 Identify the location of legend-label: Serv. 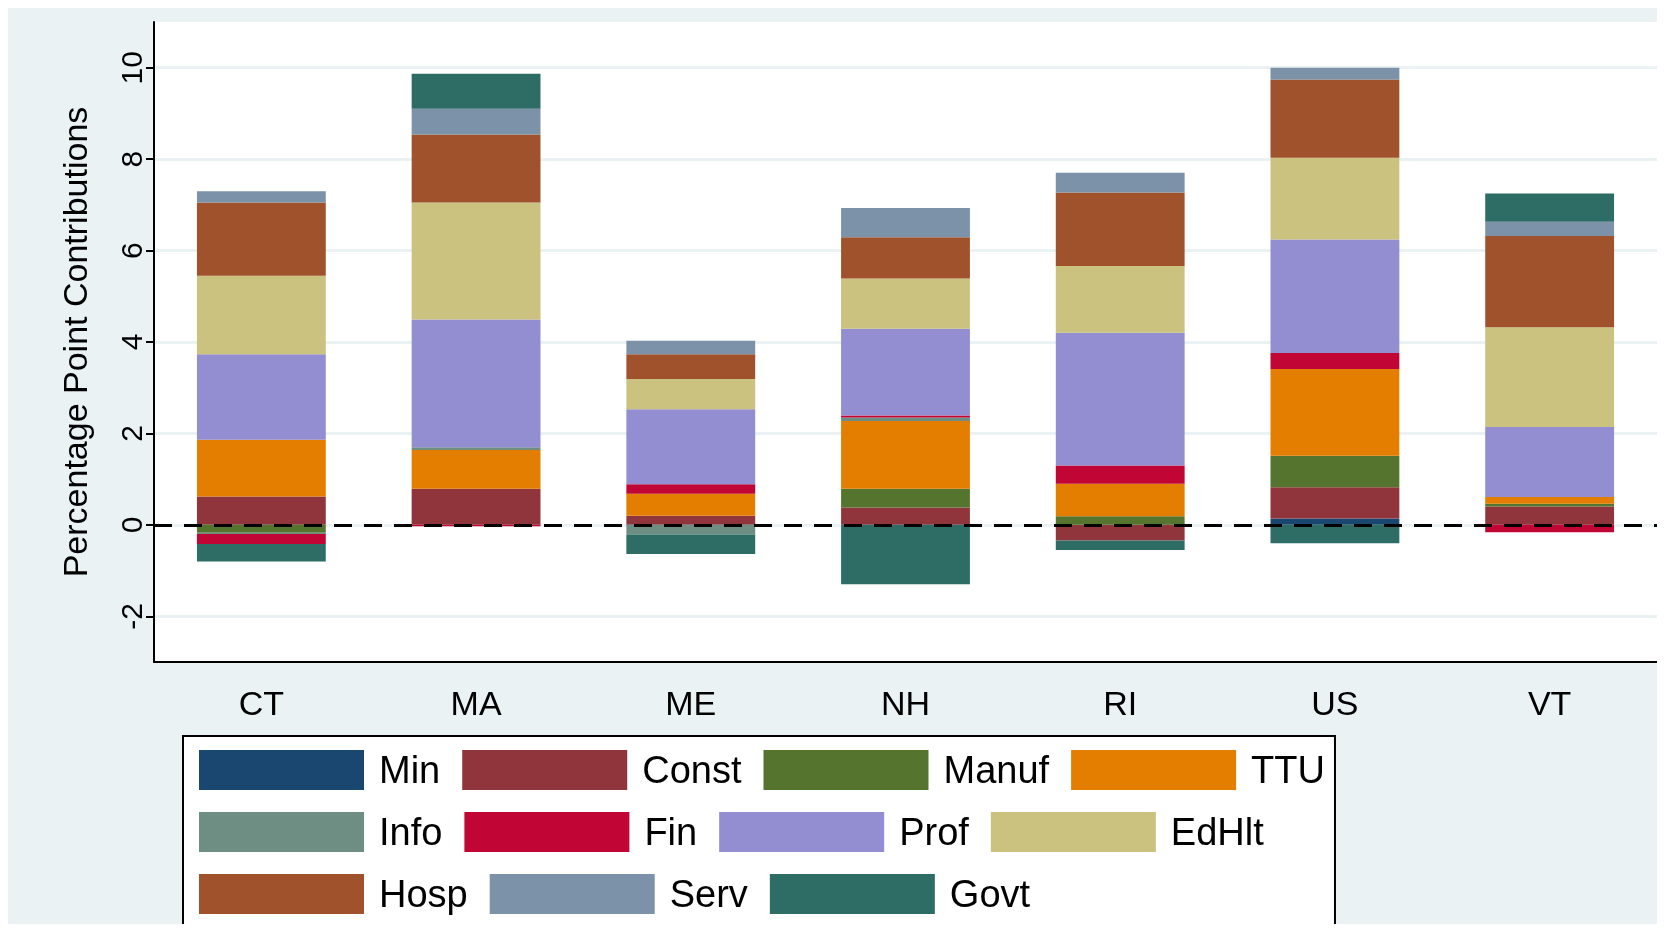
(708, 894).